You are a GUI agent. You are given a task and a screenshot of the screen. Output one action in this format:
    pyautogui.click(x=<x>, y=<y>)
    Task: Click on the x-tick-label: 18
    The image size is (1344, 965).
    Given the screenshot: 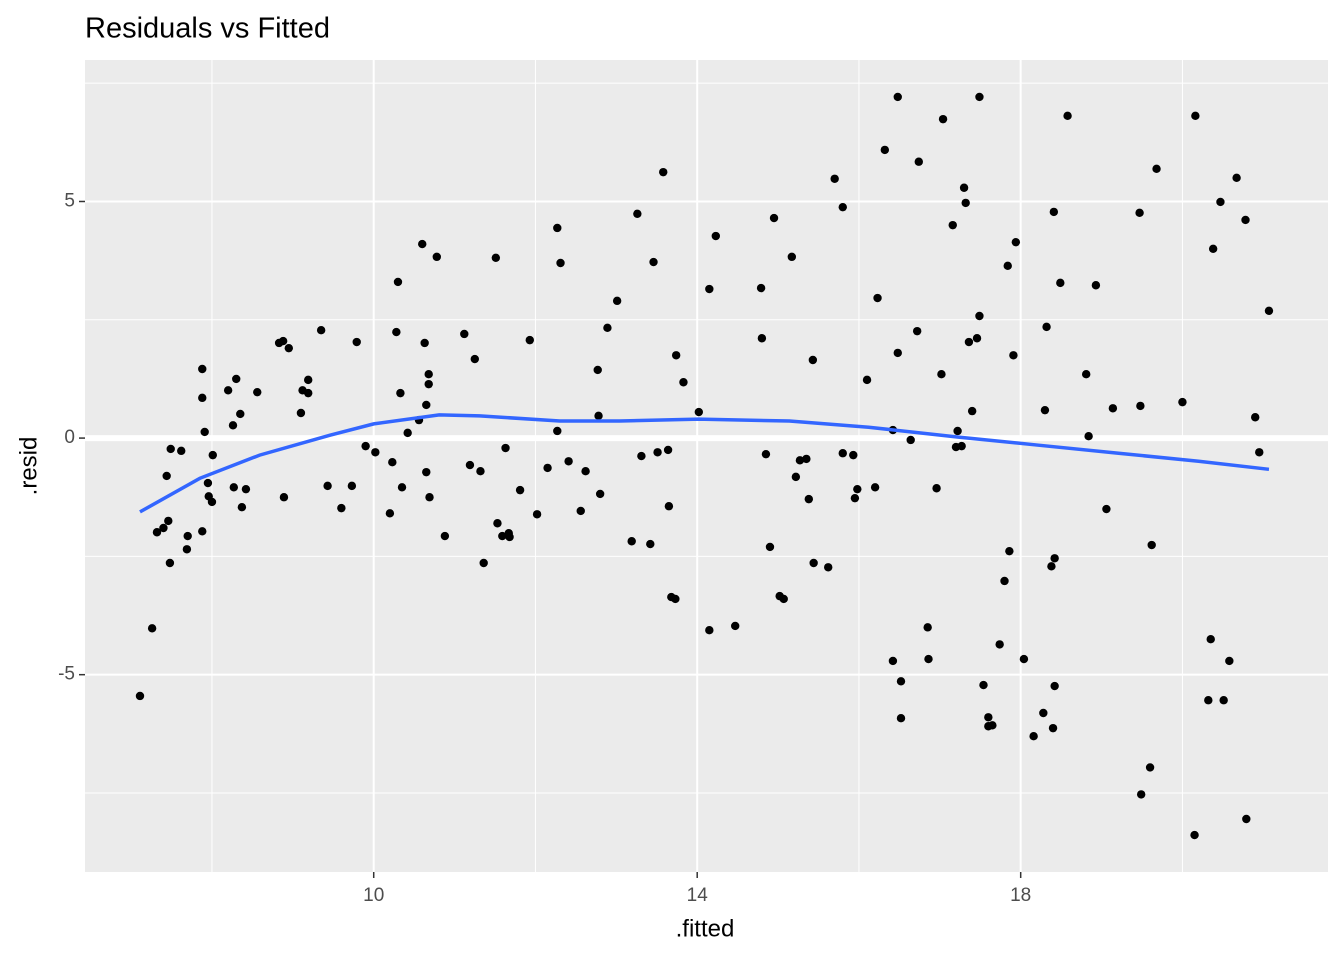 What is the action you would take?
    pyautogui.click(x=1020, y=895)
    